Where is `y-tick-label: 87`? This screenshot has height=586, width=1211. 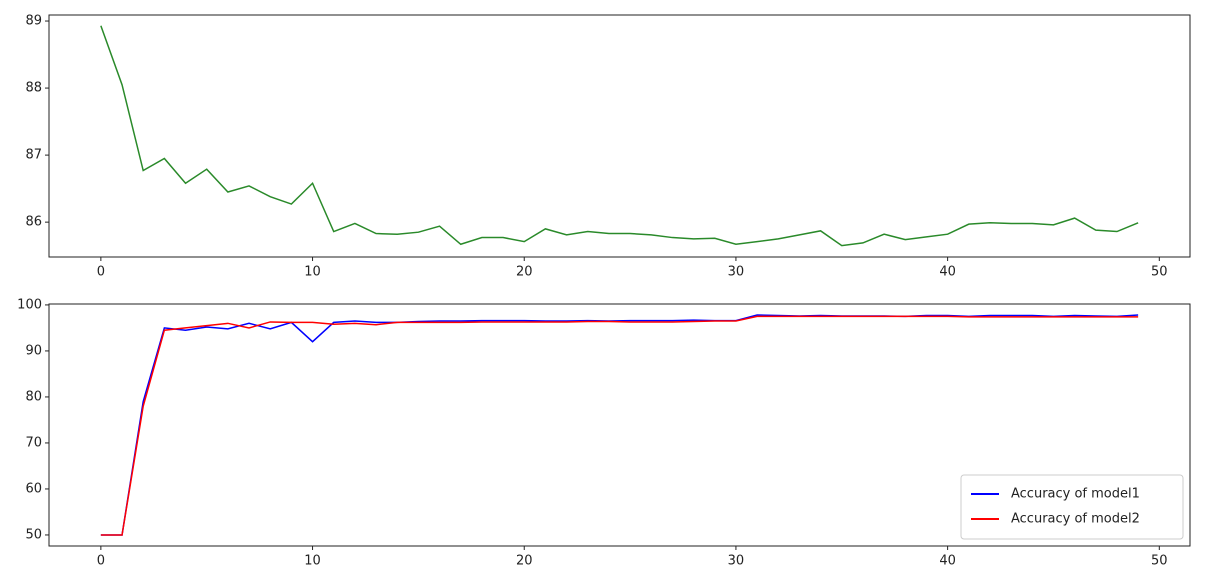
y-tick-label: 87 is located at coordinates (33, 155).